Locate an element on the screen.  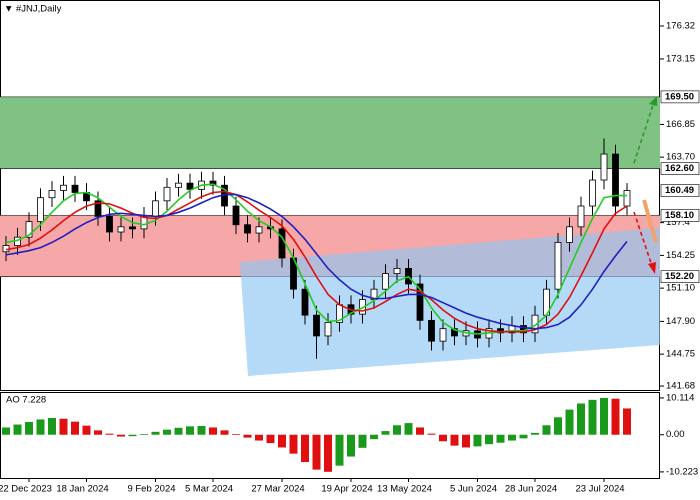
price-zone is located at coordinates (330, 132).